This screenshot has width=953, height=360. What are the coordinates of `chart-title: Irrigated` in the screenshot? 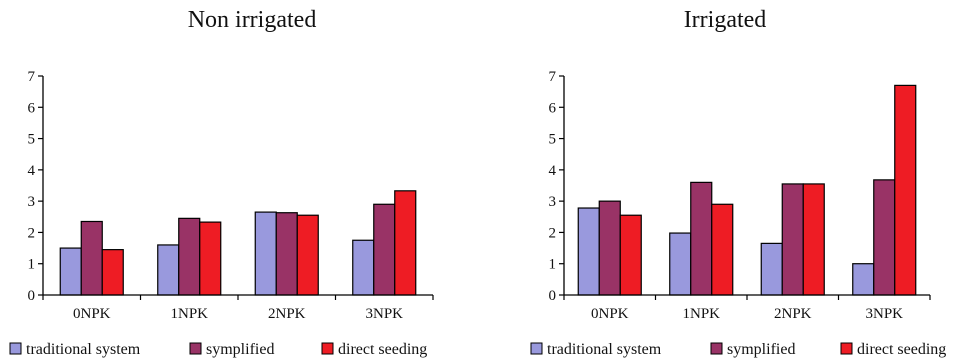 It's located at (725, 20).